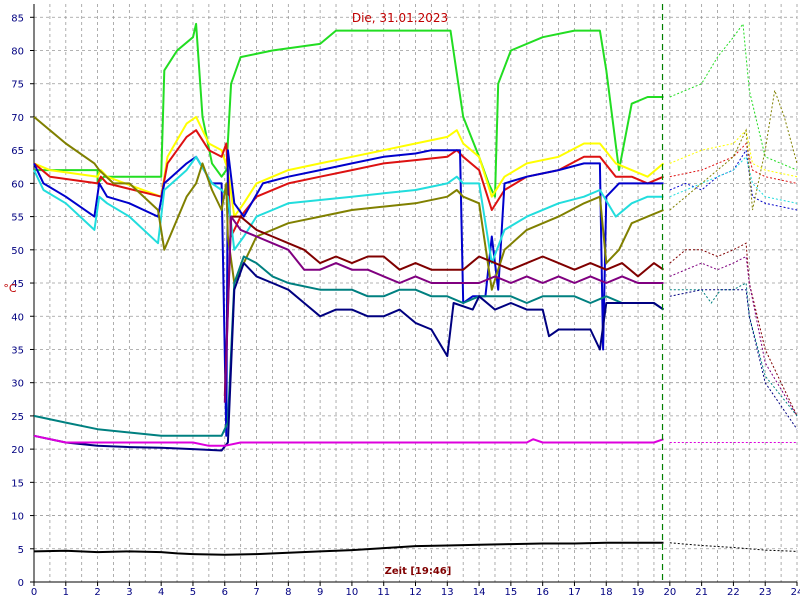 Image resolution: width=800 pixels, height=600 pixels. What do you see at coordinates (574, 592) in the screenshot?
I see `x-tick-label: 17` at bounding box center [574, 592].